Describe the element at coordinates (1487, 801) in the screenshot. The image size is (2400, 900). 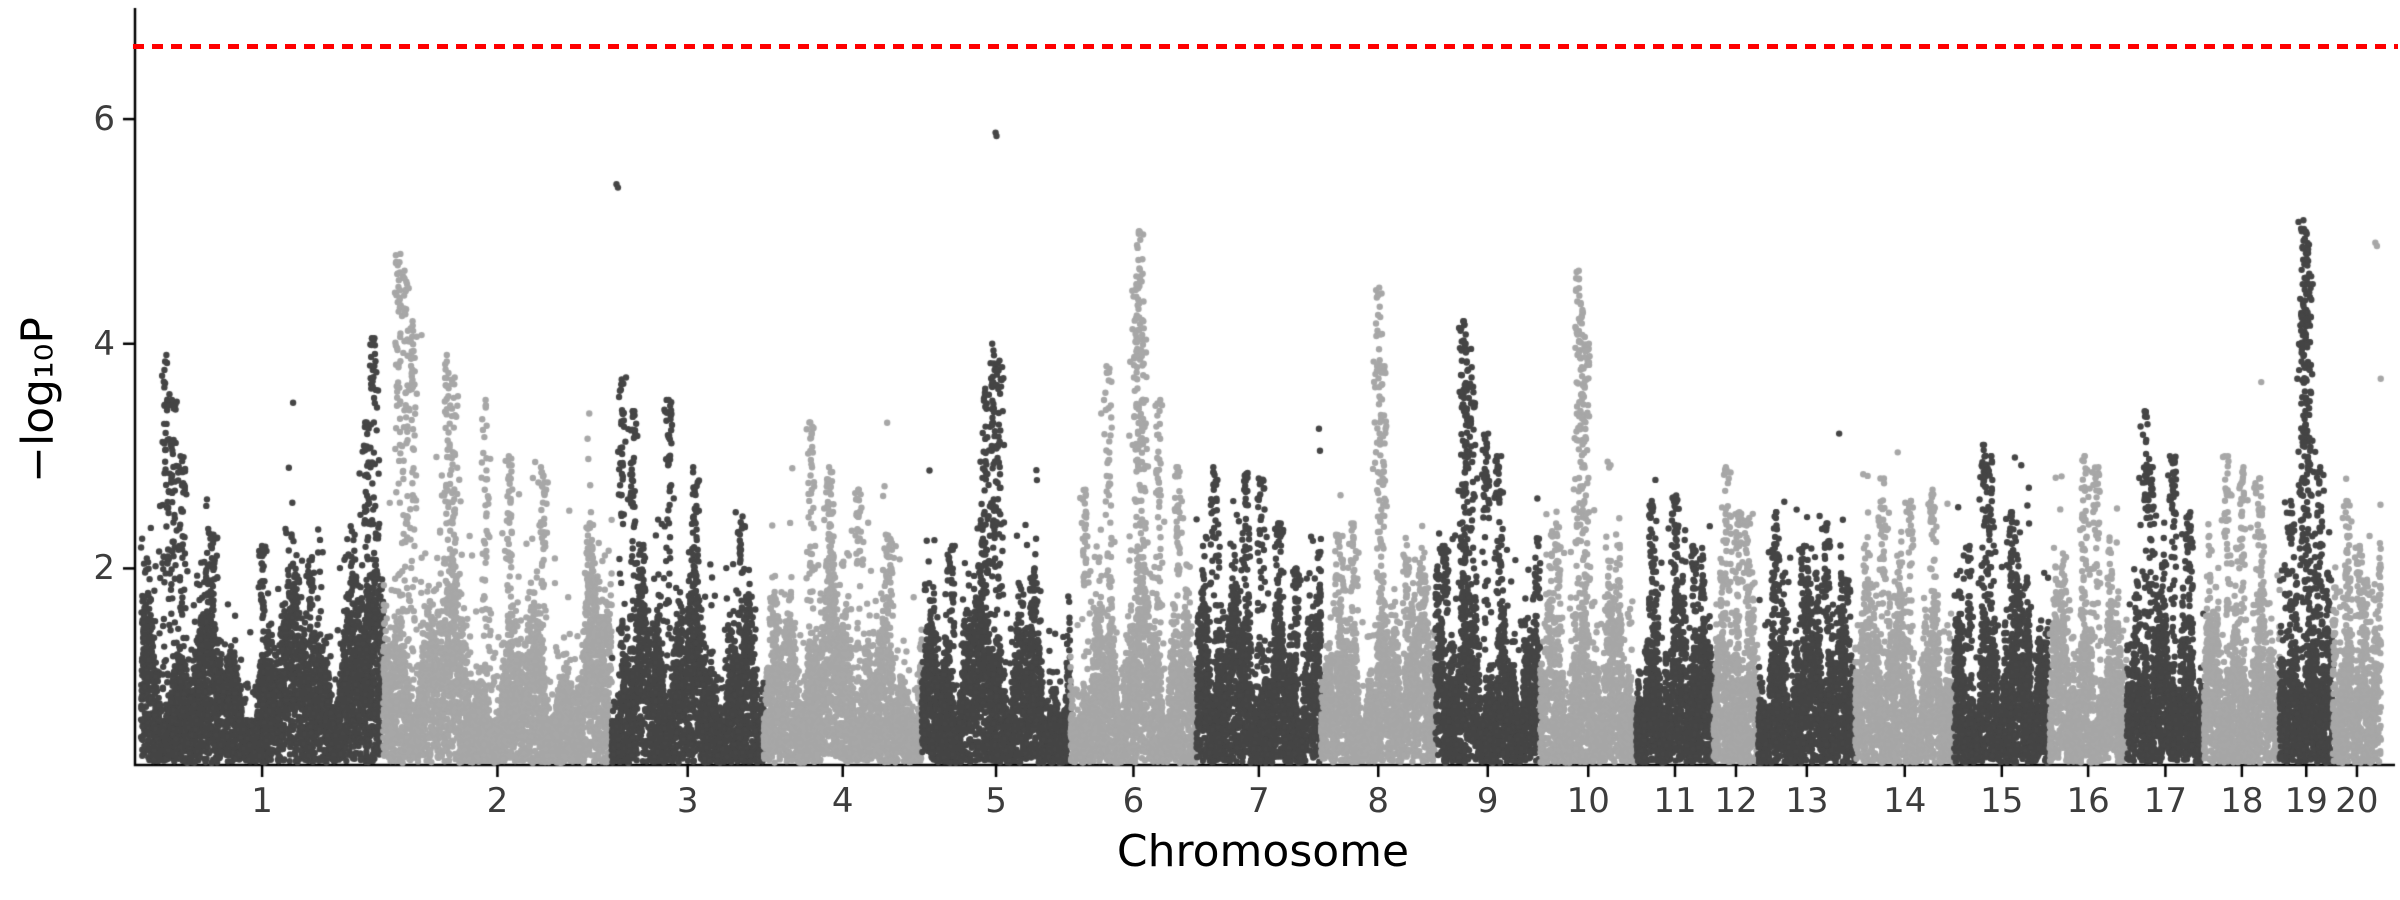
I see `x-tick-label-chromosome: 9` at that location.